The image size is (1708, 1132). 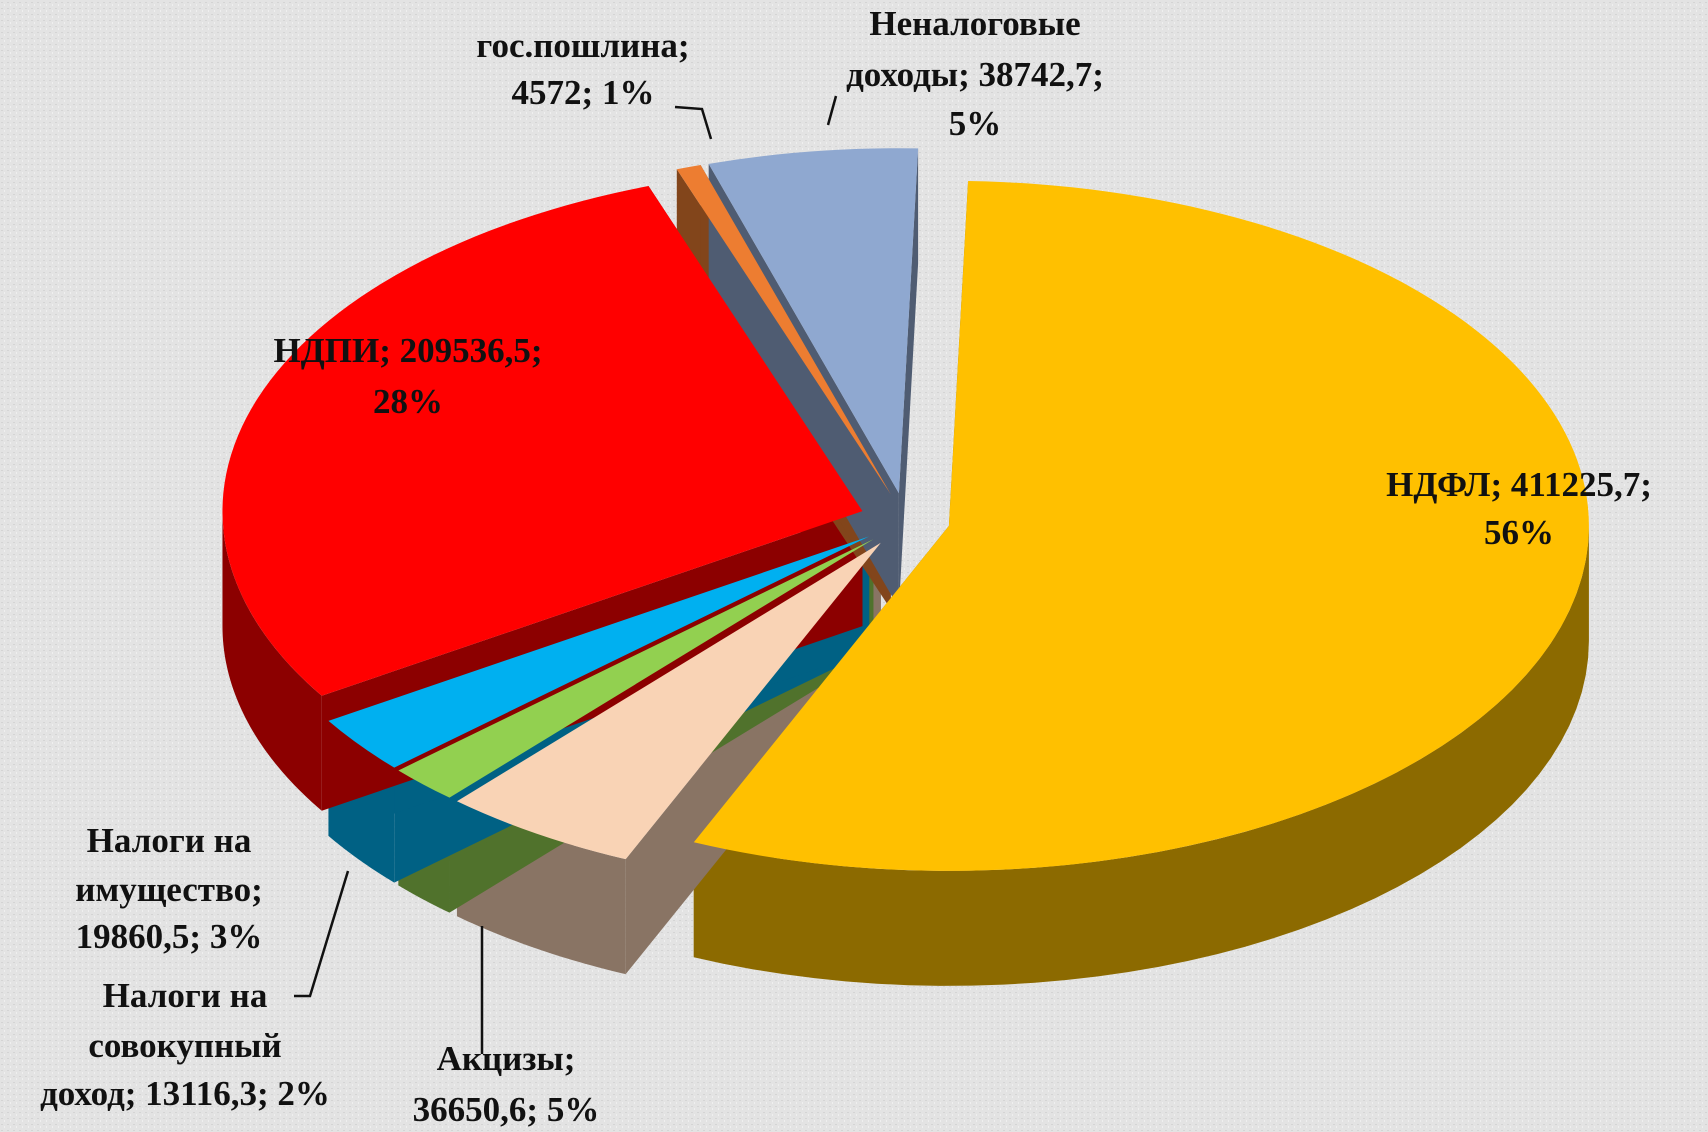 What do you see at coordinates (582, 45) in the screenshot?
I see `data-label: гос.пошлина;` at bounding box center [582, 45].